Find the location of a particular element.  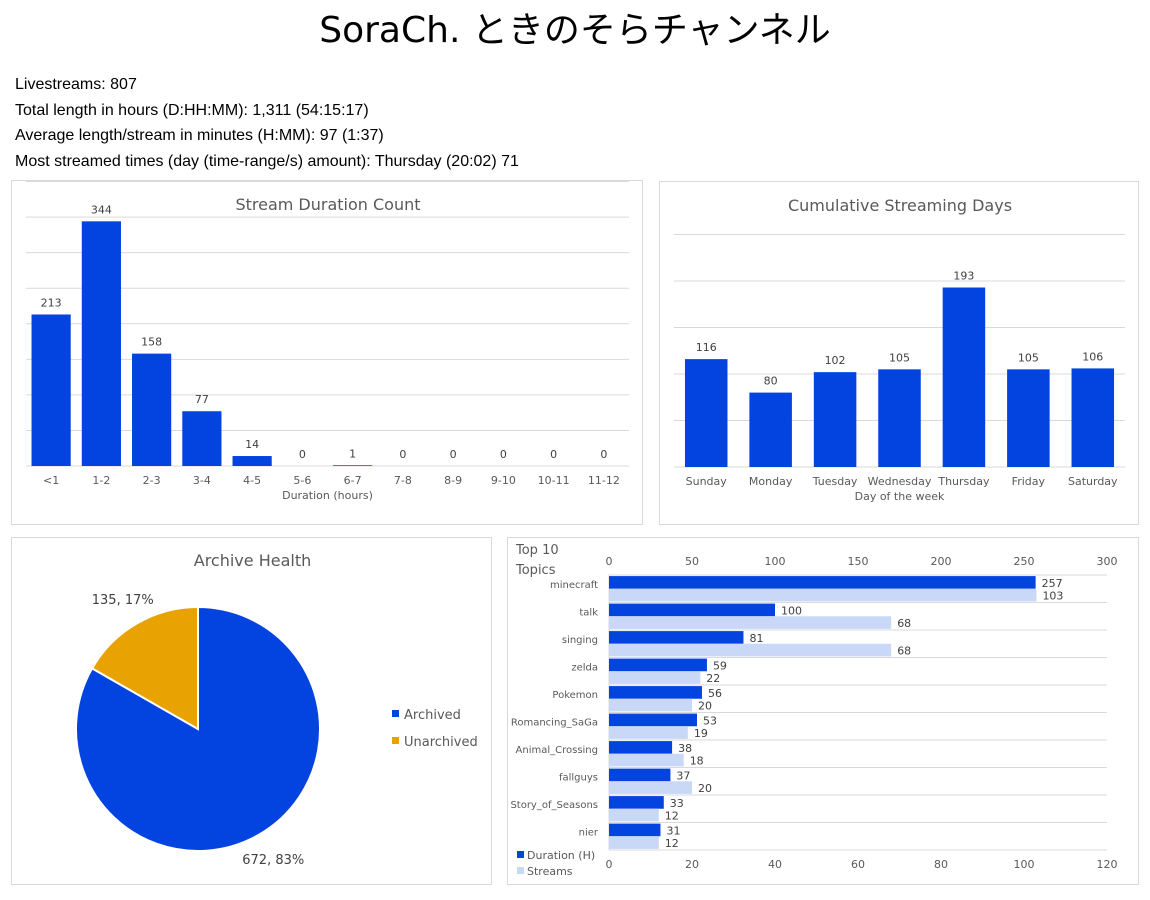

legend-label: Streams is located at coordinates (550, 871).